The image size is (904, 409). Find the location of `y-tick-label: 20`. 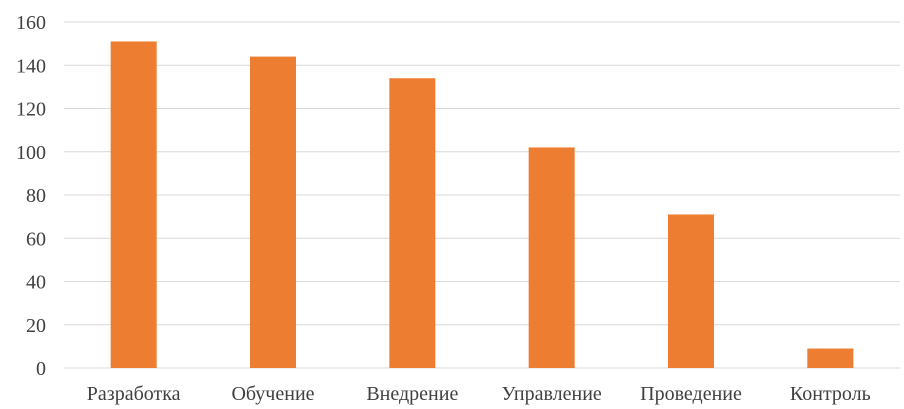

y-tick-label: 20 is located at coordinates (36, 326).